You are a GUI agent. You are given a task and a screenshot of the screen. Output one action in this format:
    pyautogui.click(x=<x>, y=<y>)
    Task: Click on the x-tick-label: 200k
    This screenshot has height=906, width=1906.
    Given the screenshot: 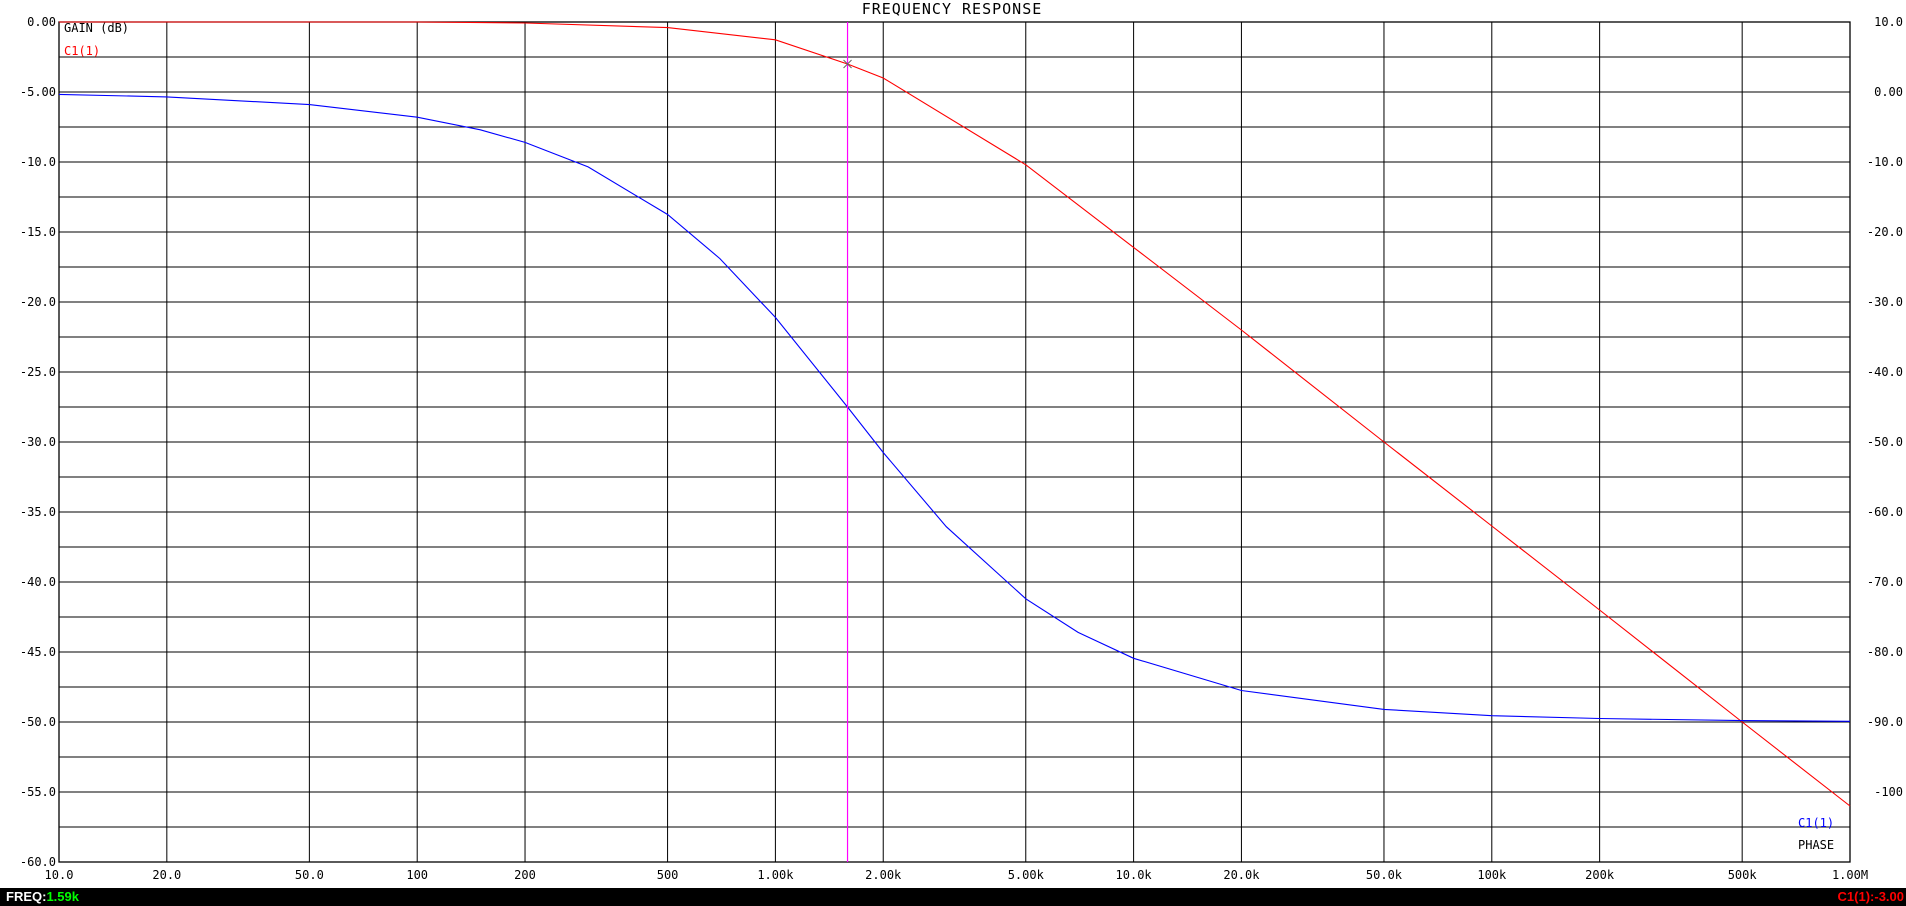 What is the action you would take?
    pyautogui.click(x=1600, y=875)
    